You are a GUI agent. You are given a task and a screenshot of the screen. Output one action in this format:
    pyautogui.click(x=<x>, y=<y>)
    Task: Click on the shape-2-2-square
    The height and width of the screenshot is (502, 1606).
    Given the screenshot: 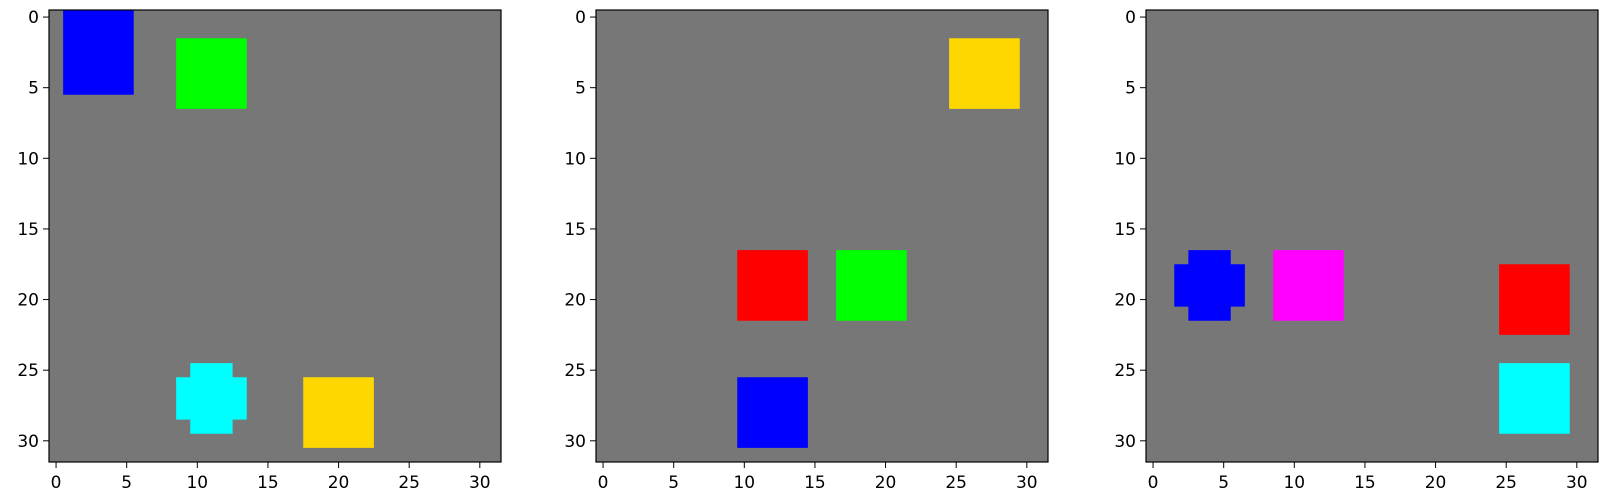 What is the action you would take?
    pyautogui.click(x=772, y=285)
    